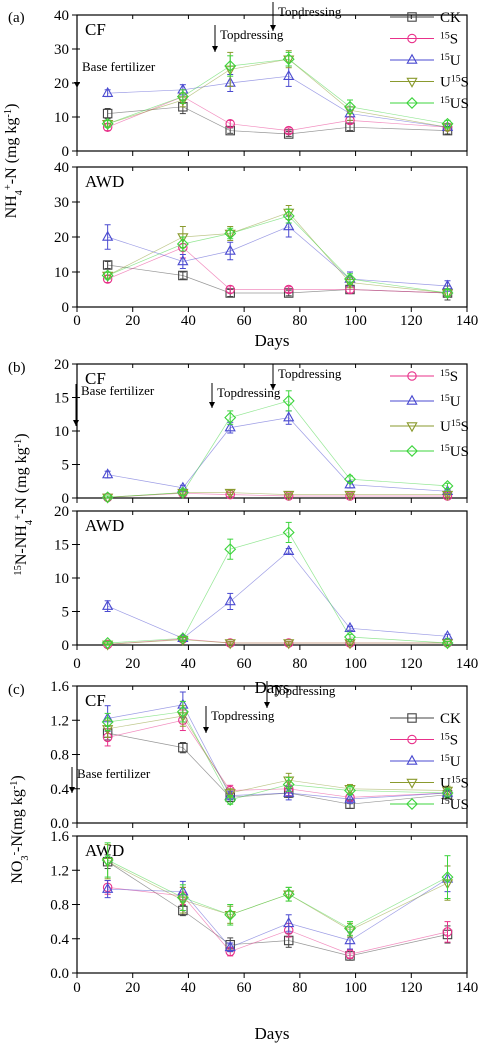  Describe the element at coordinates (467, 988) in the screenshot. I see `x-tick-label: 140` at that location.